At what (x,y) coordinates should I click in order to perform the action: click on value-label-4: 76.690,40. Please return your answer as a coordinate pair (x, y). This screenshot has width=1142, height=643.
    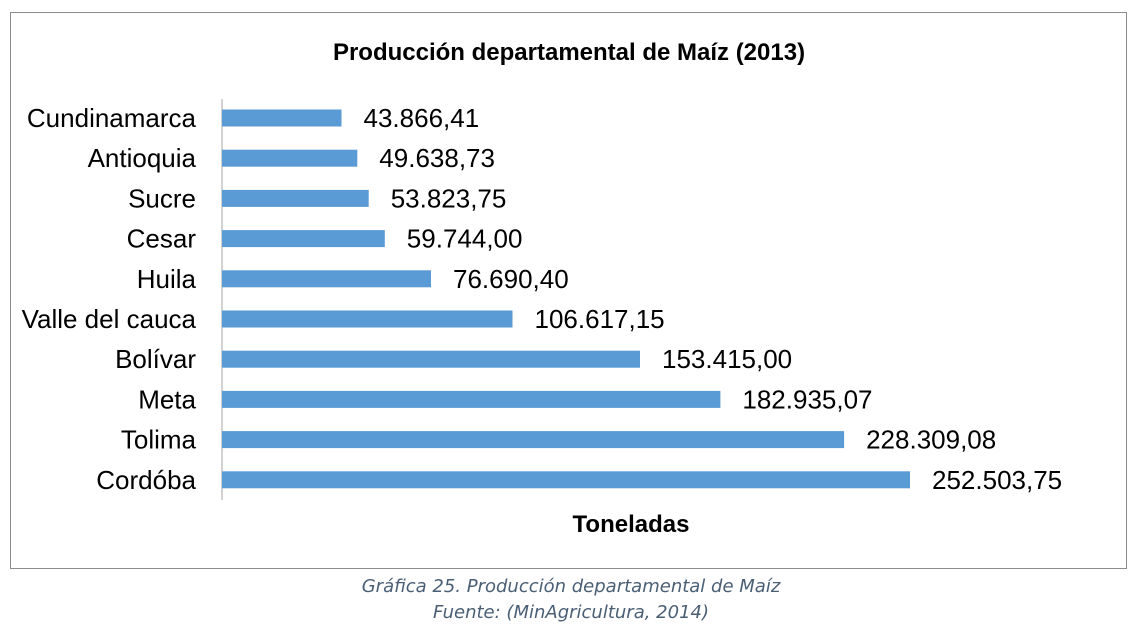
    Looking at the image, I should click on (511, 279).